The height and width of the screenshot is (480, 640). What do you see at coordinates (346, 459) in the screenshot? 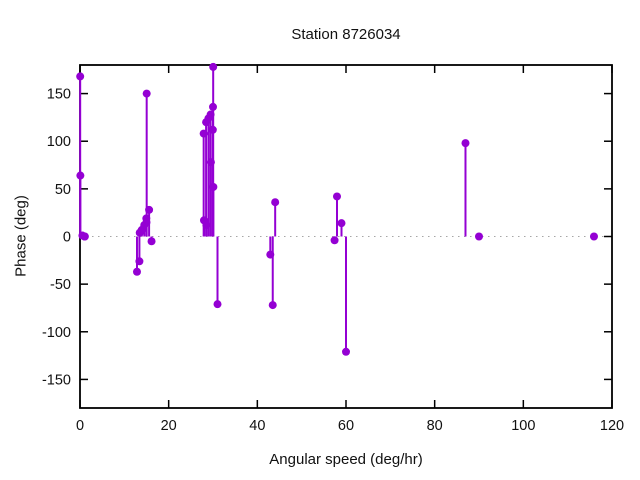
I see `x-axis-label: Angular speed (deg/hr)` at bounding box center [346, 459].